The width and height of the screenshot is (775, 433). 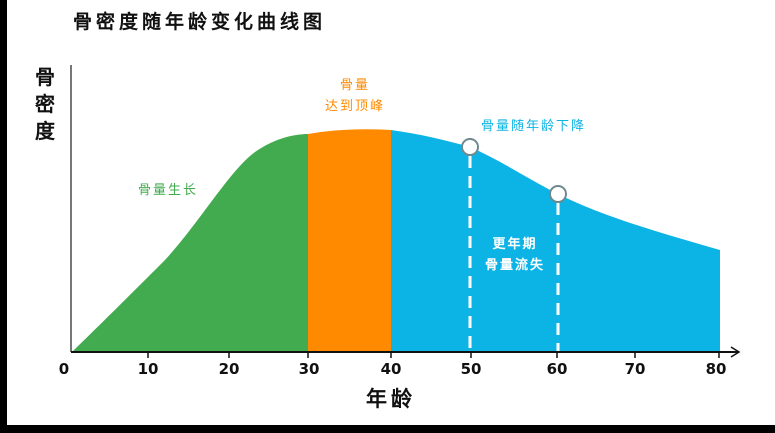 I want to click on x-axis-label: 年龄, so click(x=391, y=399).